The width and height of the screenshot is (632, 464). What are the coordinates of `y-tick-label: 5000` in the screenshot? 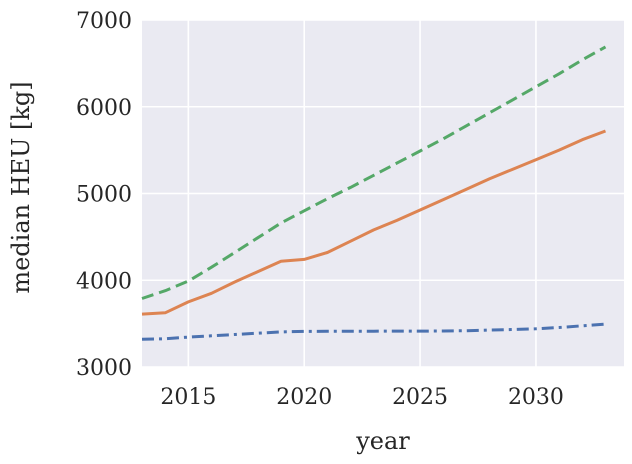 It's located at (104, 195).